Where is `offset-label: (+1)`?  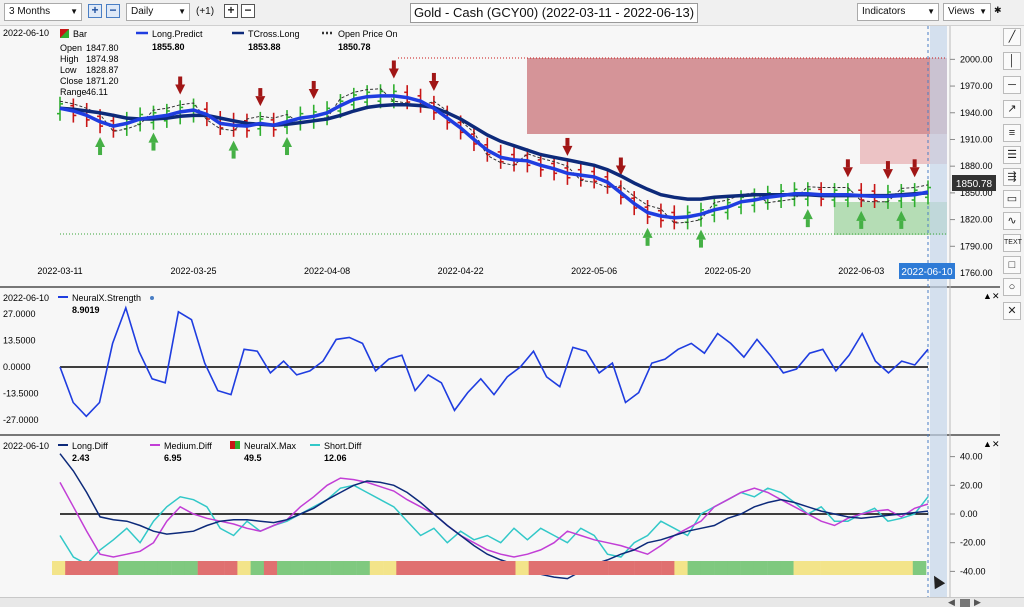
offset-label: (+1) is located at coordinates (205, 11).